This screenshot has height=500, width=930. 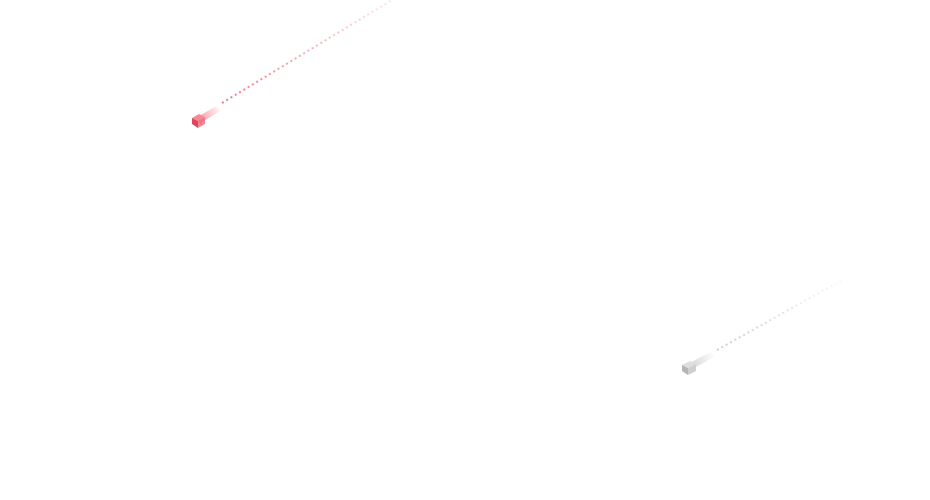 What do you see at coordinates (307, 52) in the screenshot?
I see `red-dotted-trail` at bounding box center [307, 52].